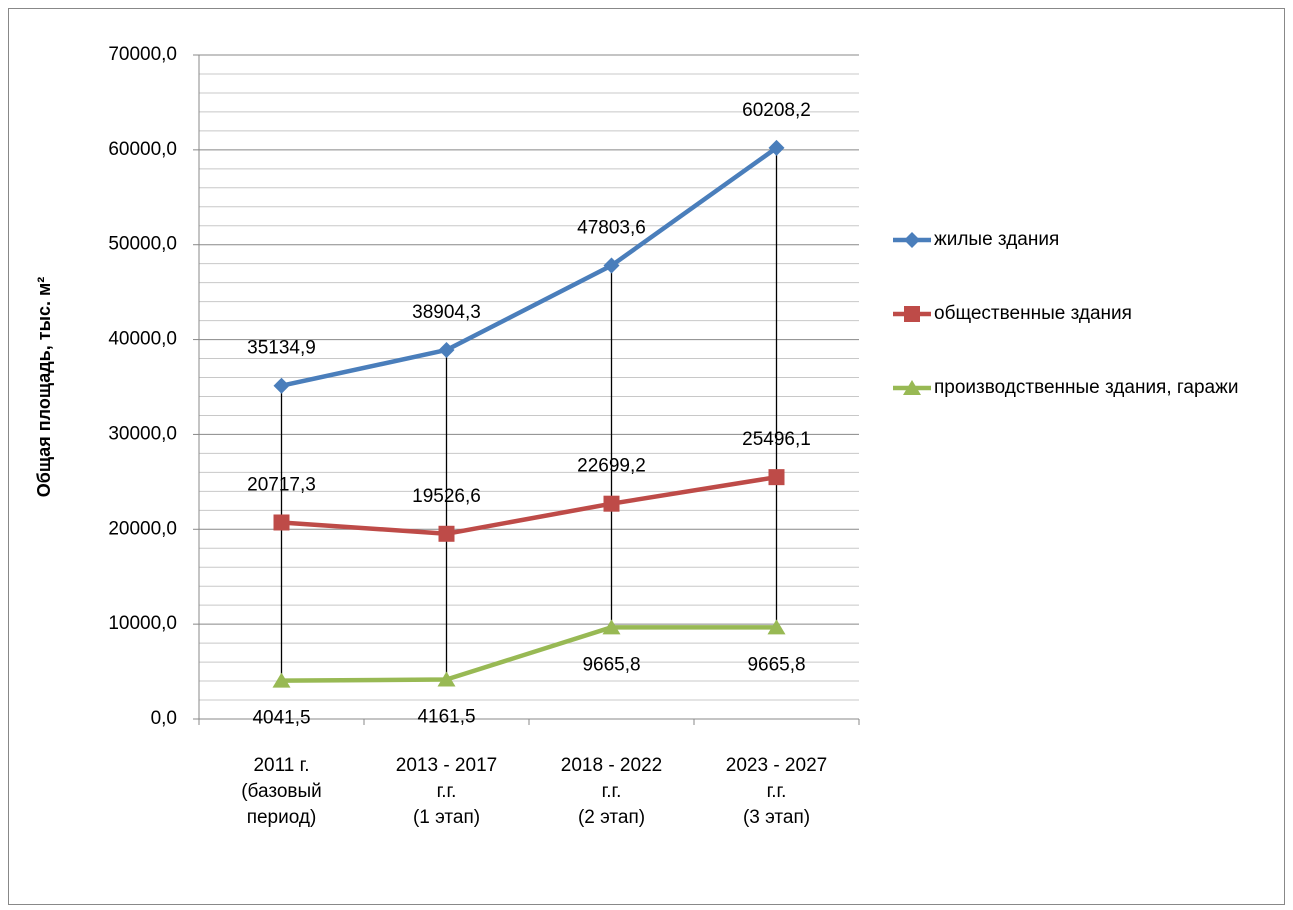 This screenshot has height=910, width=1293. What do you see at coordinates (446, 496) in the screenshot?
I see `data-label: 19526,6` at bounding box center [446, 496].